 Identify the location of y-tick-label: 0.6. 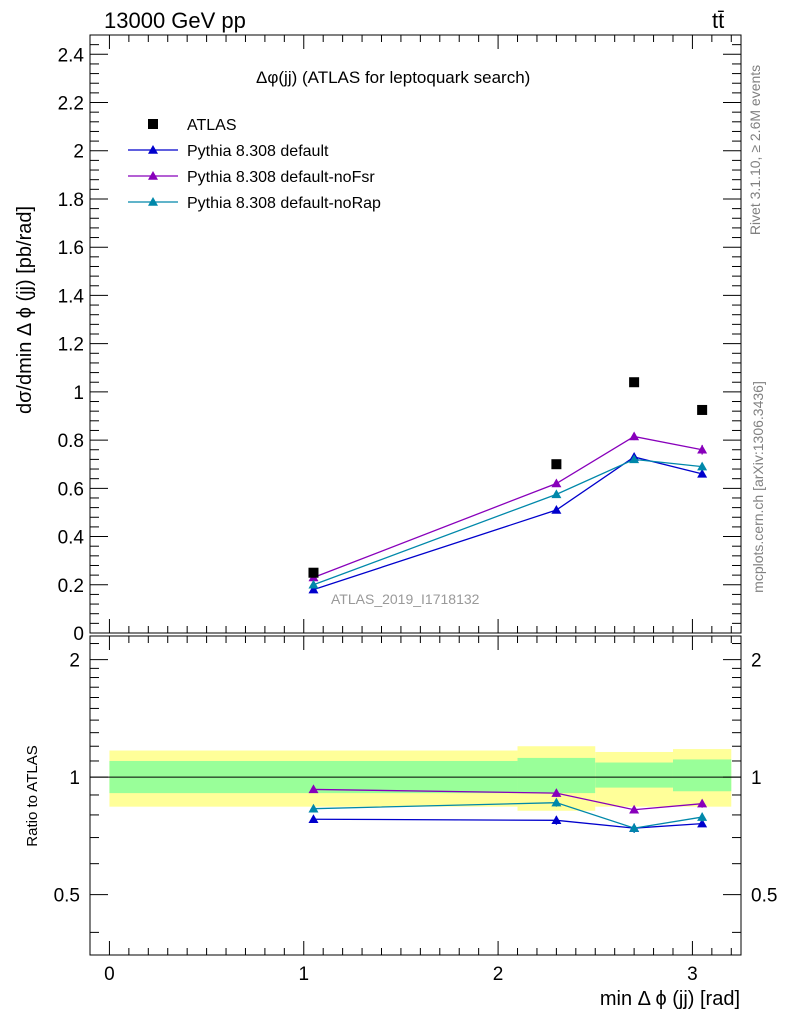
(71, 489).